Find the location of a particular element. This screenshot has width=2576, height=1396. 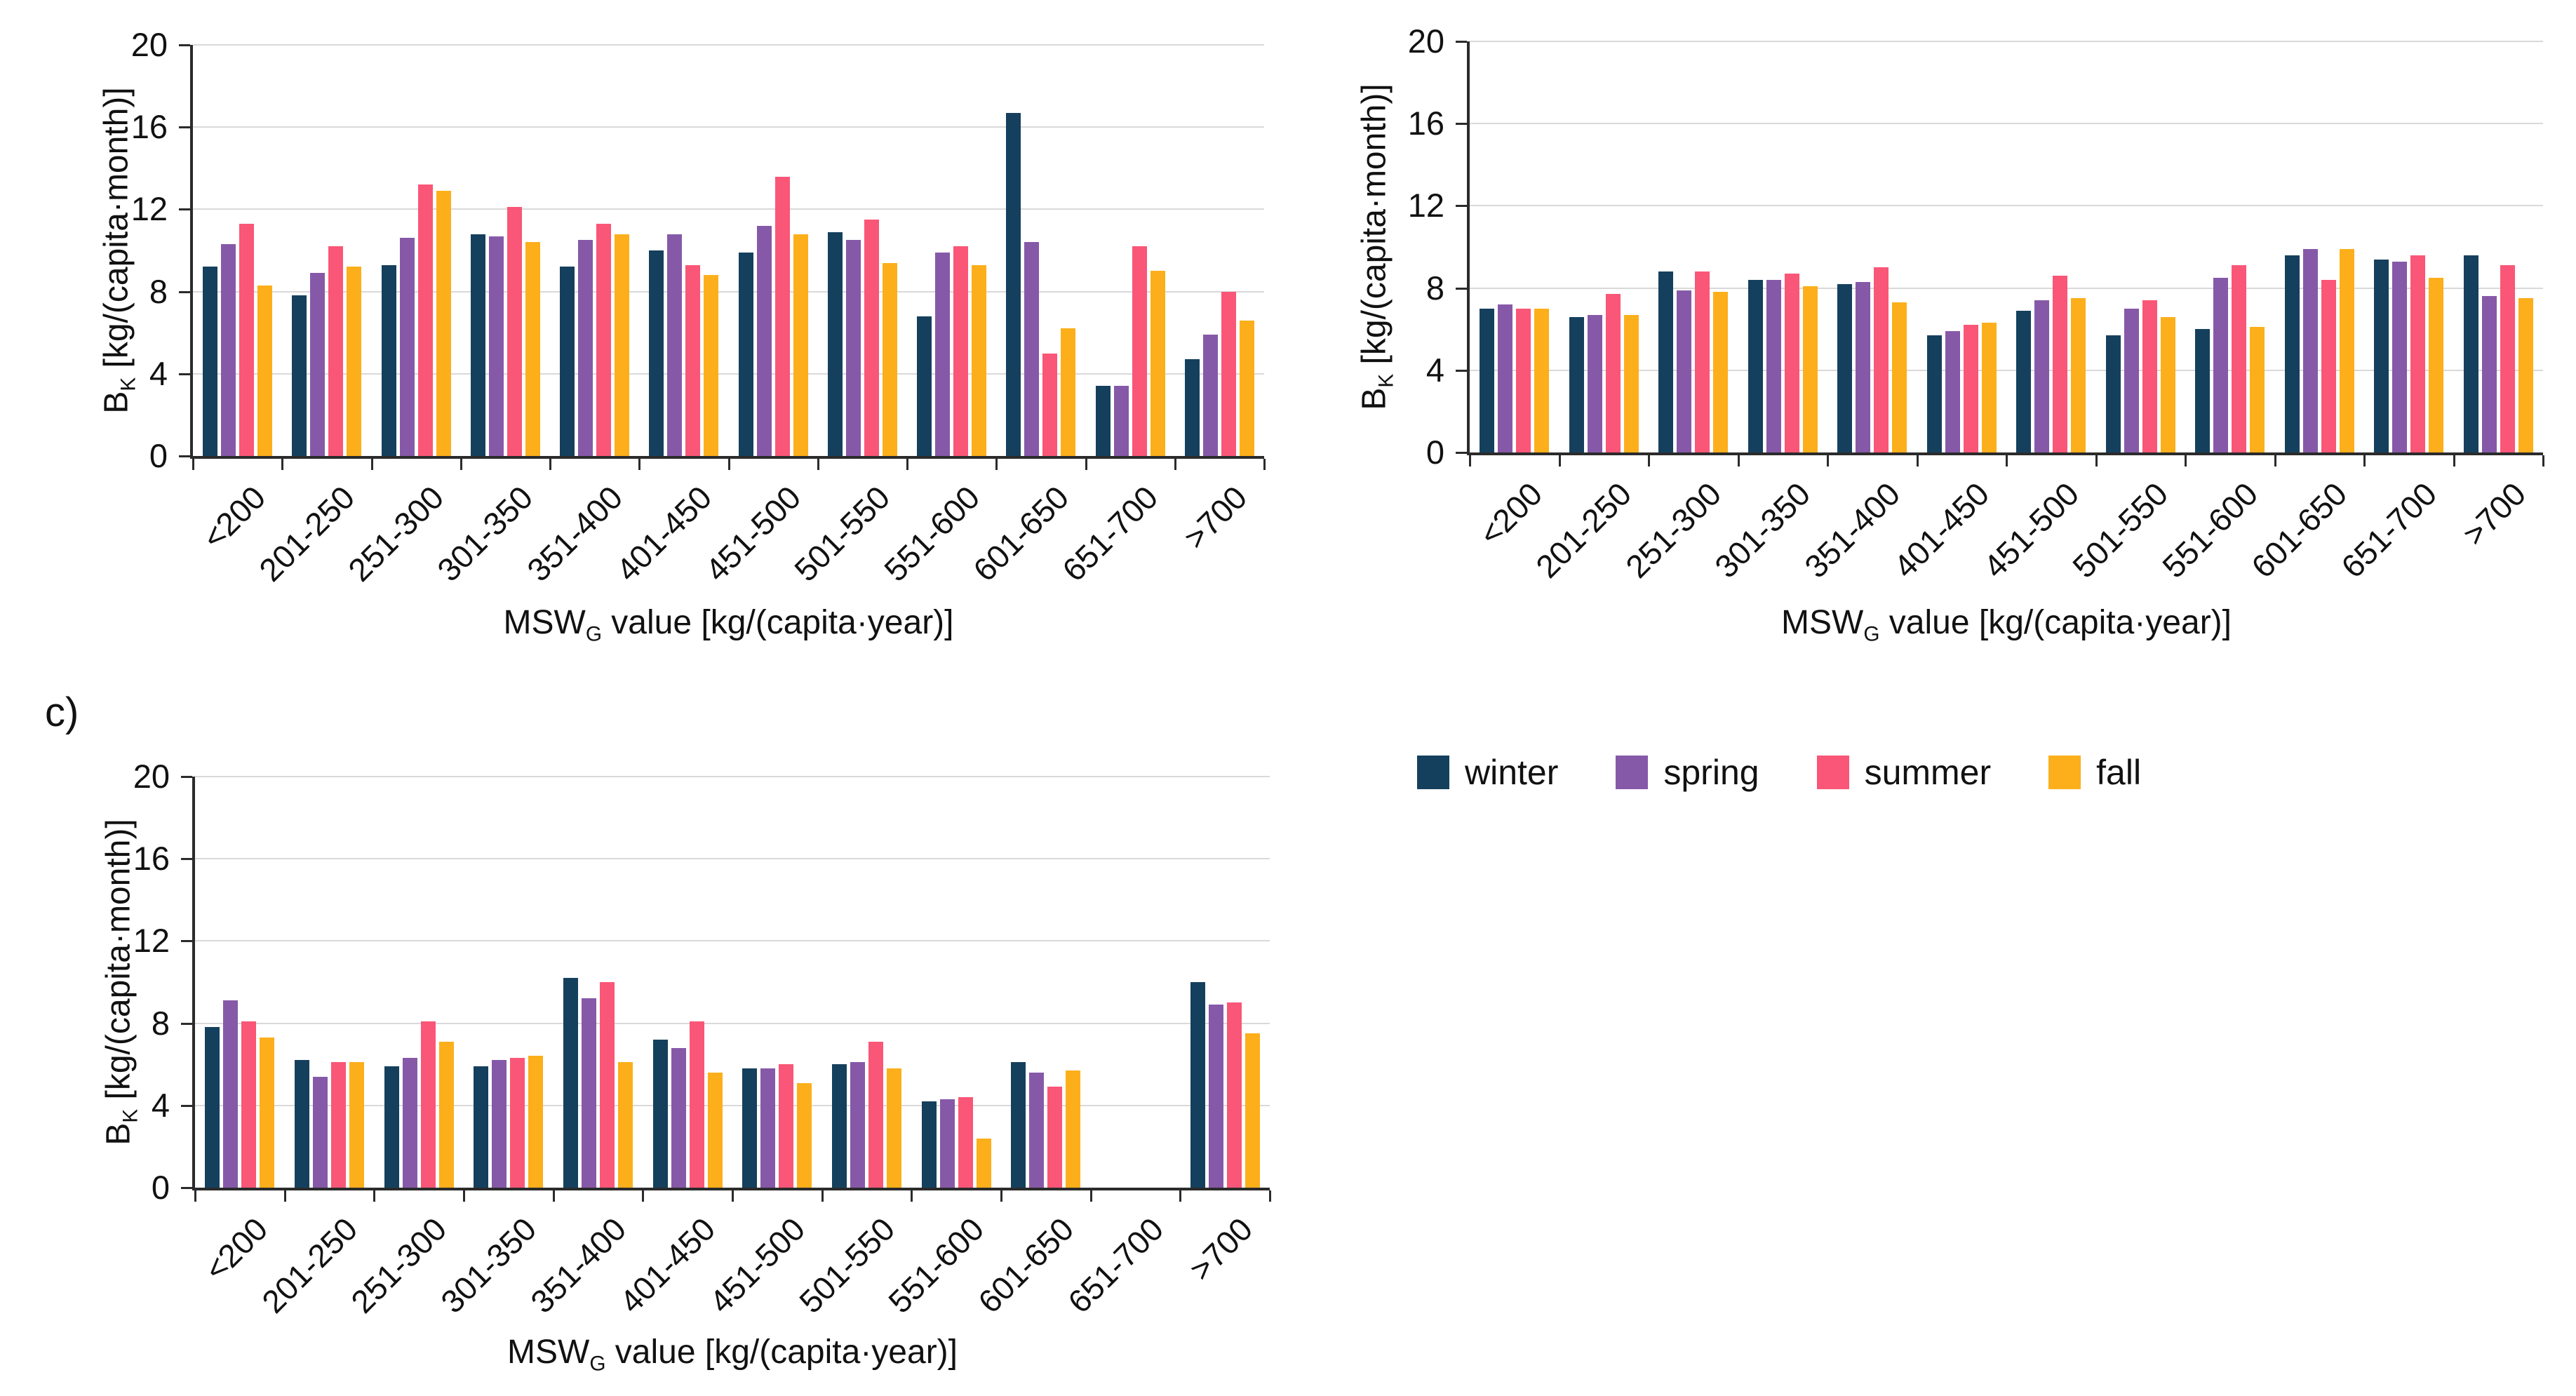

y-tick-label-16: 16 is located at coordinates (151, 859).